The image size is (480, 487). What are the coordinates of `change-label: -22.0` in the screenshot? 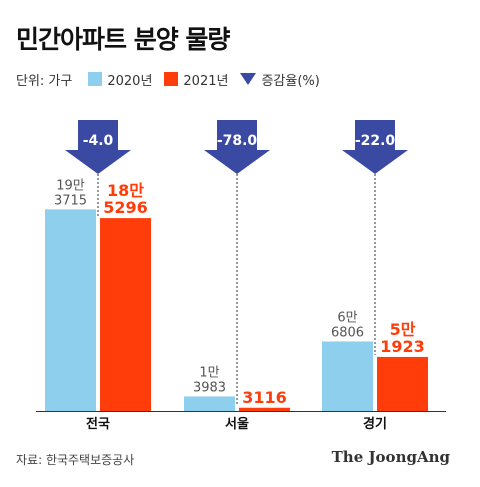 It's located at (375, 141).